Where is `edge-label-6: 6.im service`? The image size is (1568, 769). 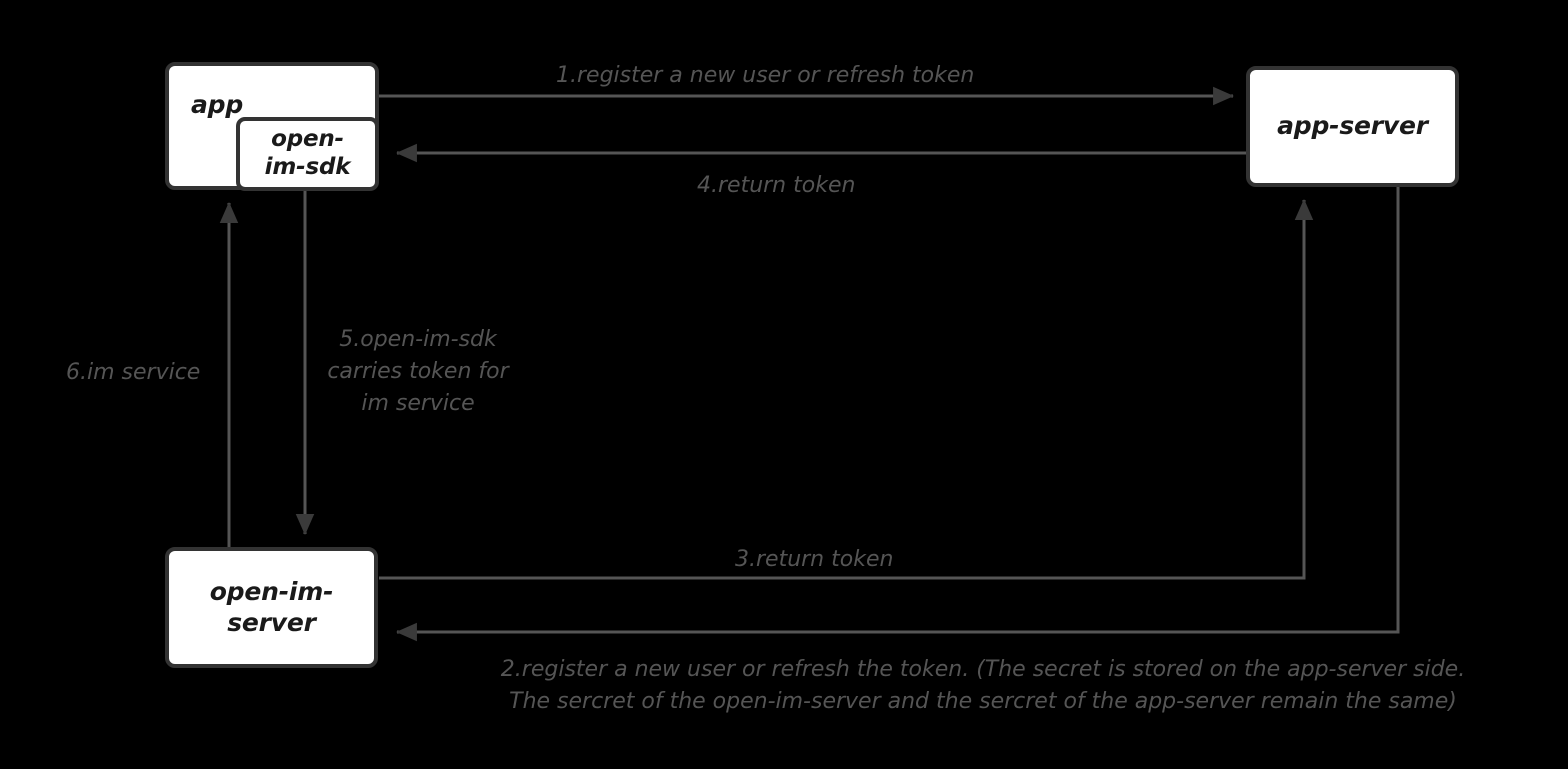
edge-label-6: 6.im service is located at coordinates (133, 372).